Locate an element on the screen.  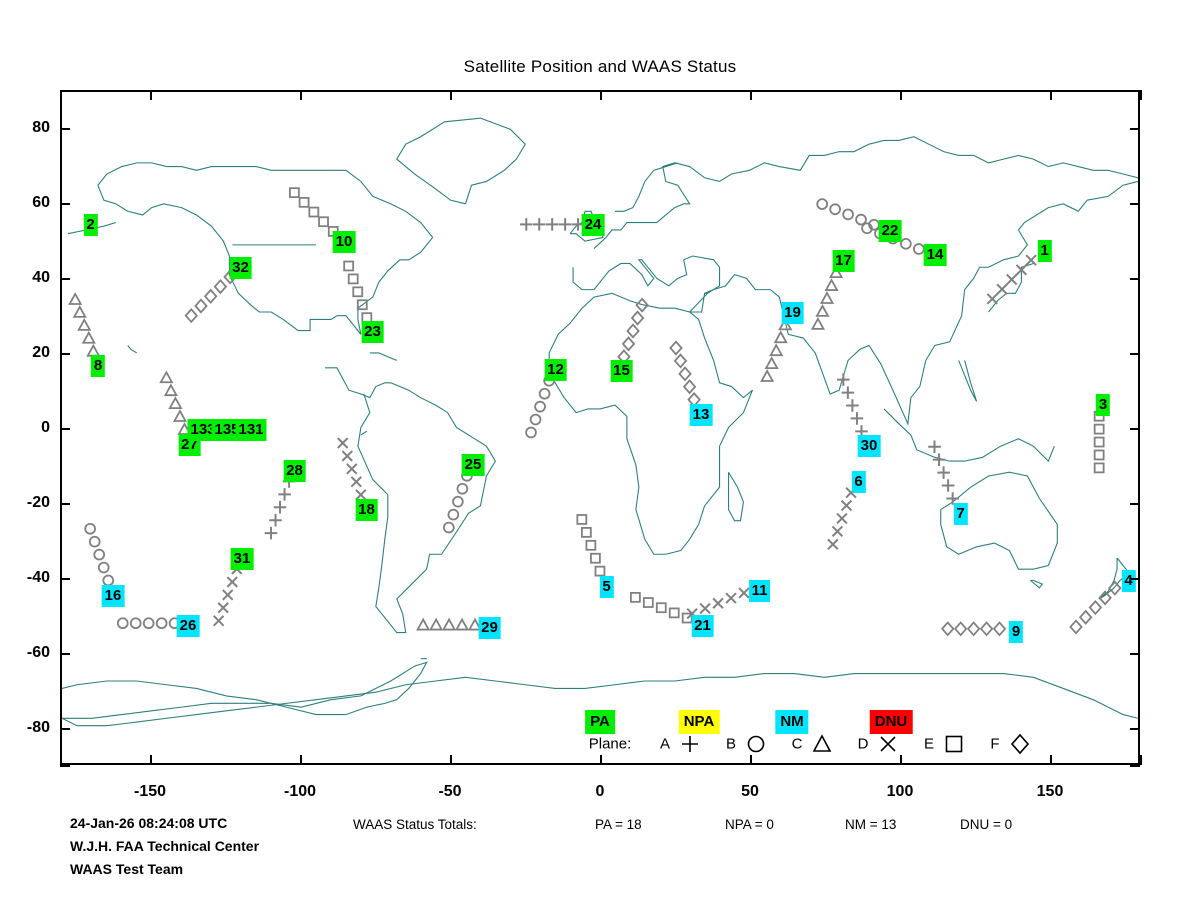
y-tick-label: 40 is located at coordinates (41, 277).